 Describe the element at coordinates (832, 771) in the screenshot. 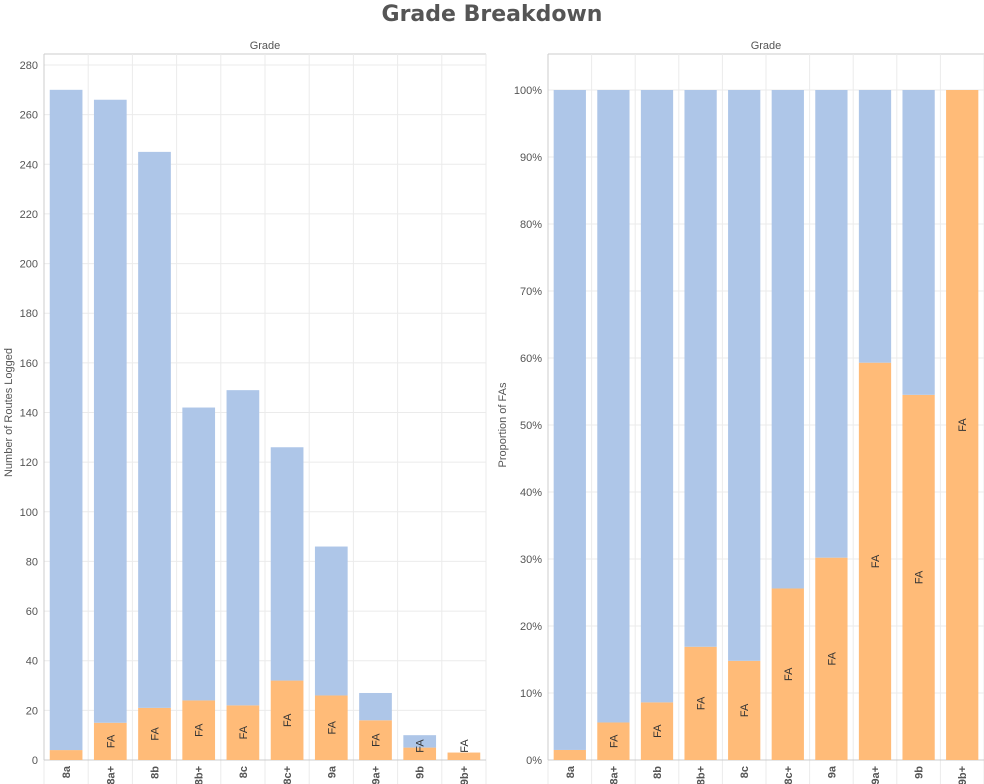

I see `x-tick-label: 9a` at that location.